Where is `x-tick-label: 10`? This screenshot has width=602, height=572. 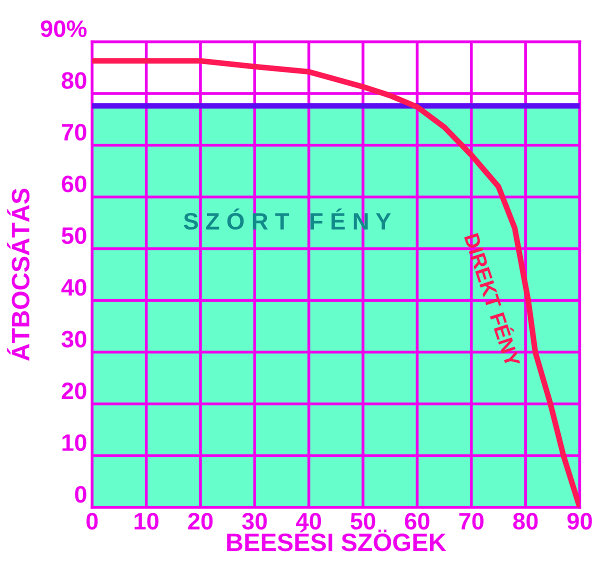
x-tick-label: 10 is located at coordinates (146, 521).